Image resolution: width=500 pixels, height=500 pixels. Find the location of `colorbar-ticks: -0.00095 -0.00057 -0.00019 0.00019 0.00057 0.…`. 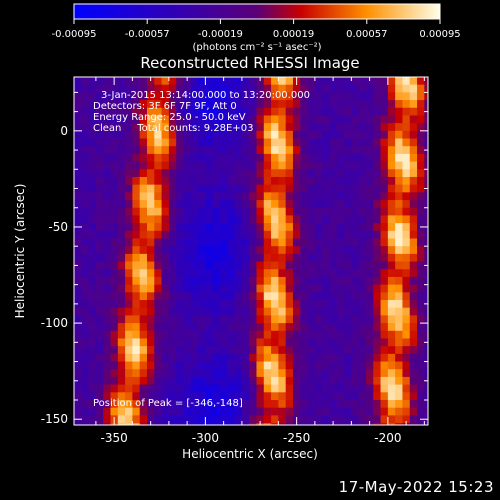

colorbar-ticks: -0.00095 -0.00057 -0.00019 0.00019 0.00057 0.… is located at coordinates (256, 29).